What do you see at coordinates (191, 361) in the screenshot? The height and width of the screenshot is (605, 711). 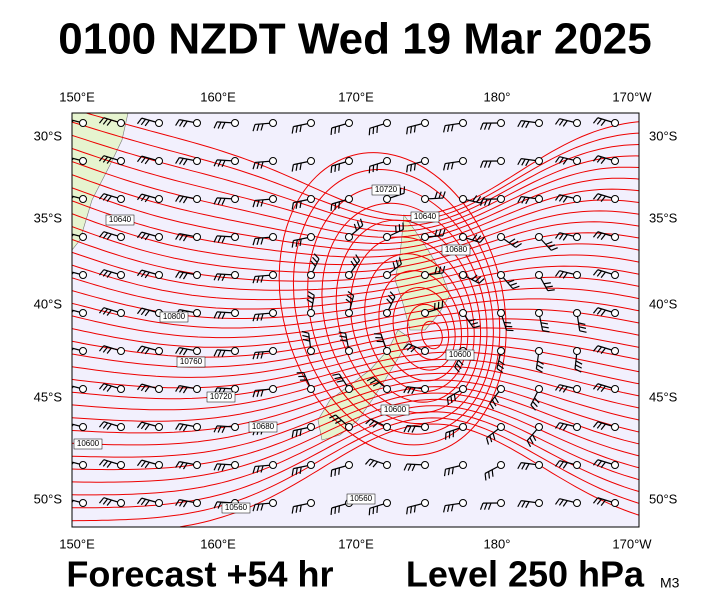 I see `contour-label: 10760` at bounding box center [191, 361].